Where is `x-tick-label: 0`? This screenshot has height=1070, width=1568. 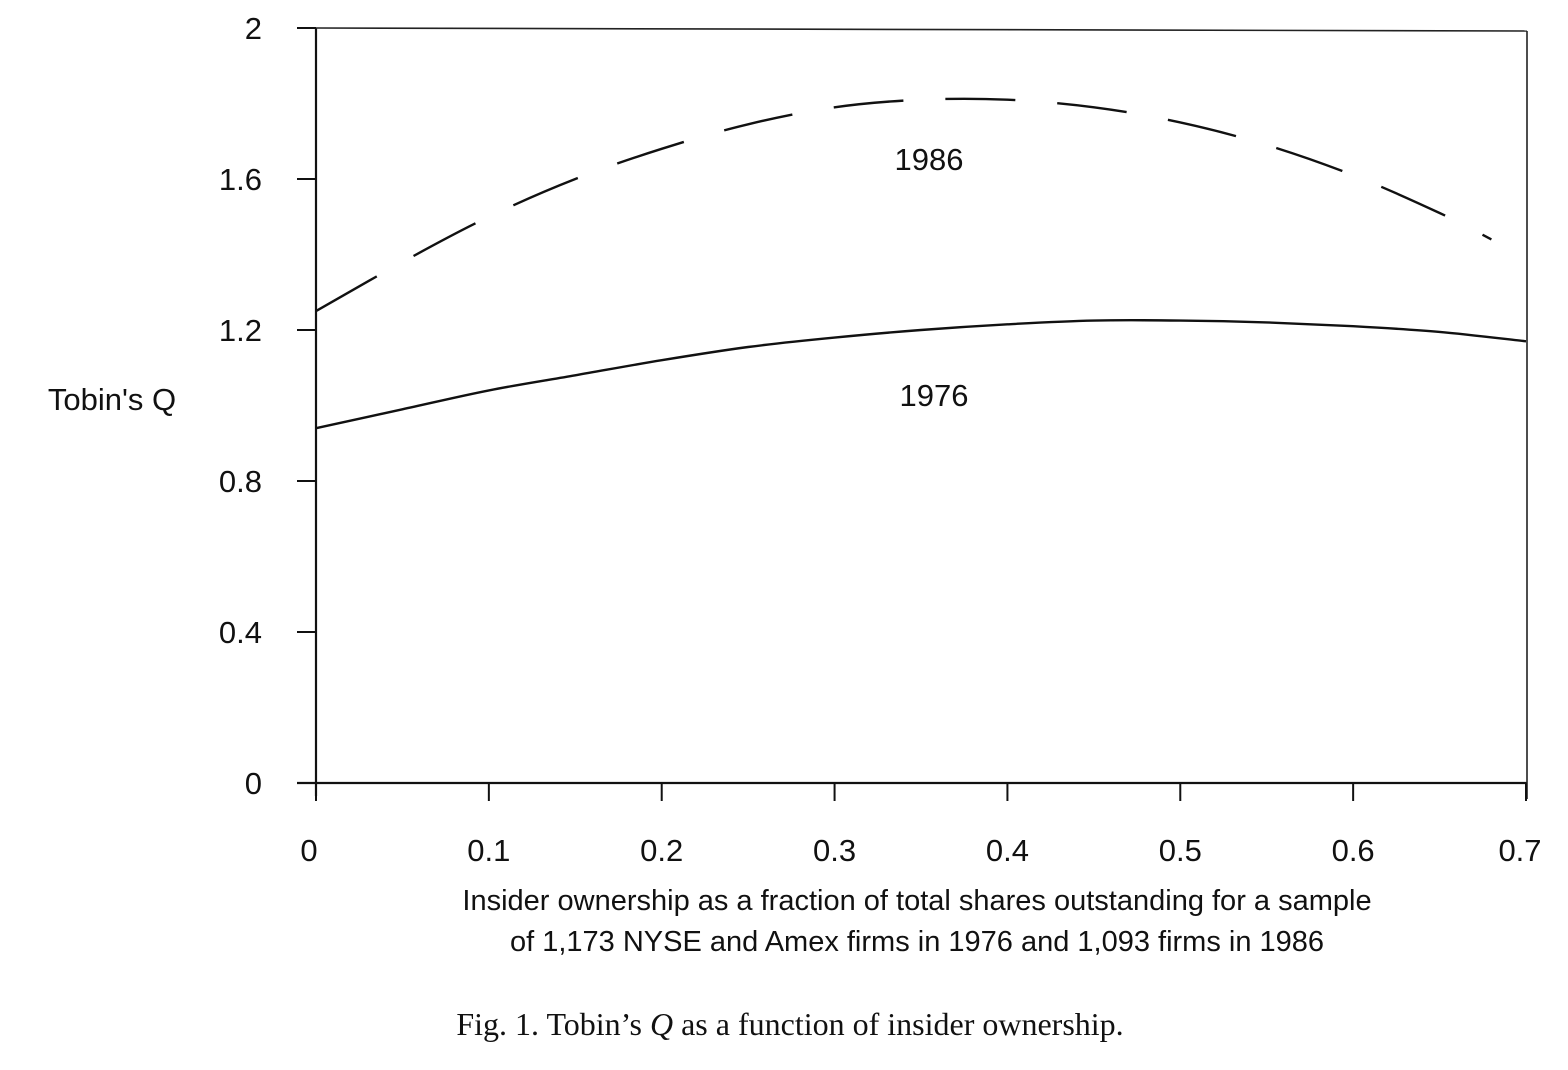
x-tick-label: 0 is located at coordinates (308, 850).